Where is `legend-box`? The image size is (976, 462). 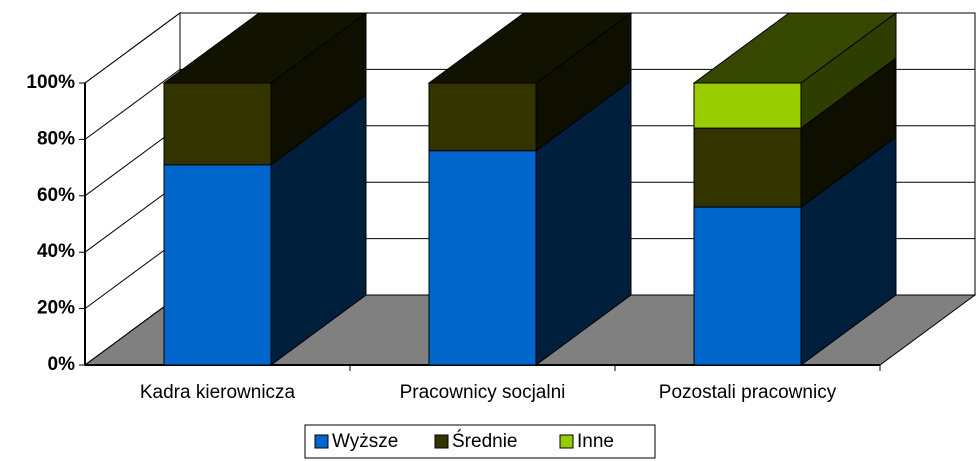
legend-box is located at coordinates (480, 441).